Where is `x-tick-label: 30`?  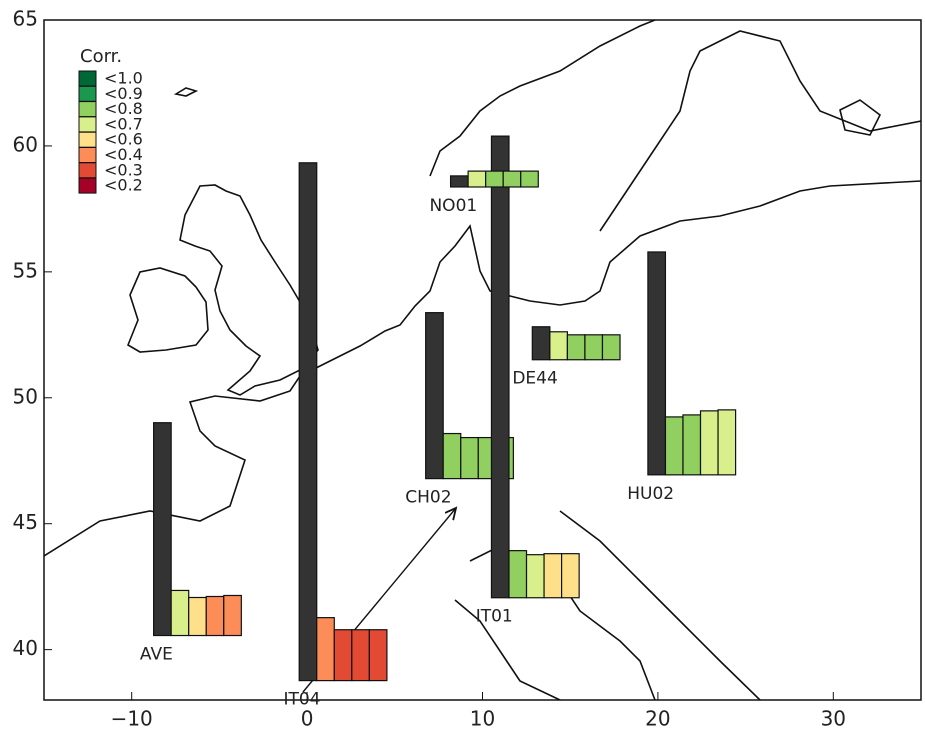
x-tick-label: 30 is located at coordinates (833, 719).